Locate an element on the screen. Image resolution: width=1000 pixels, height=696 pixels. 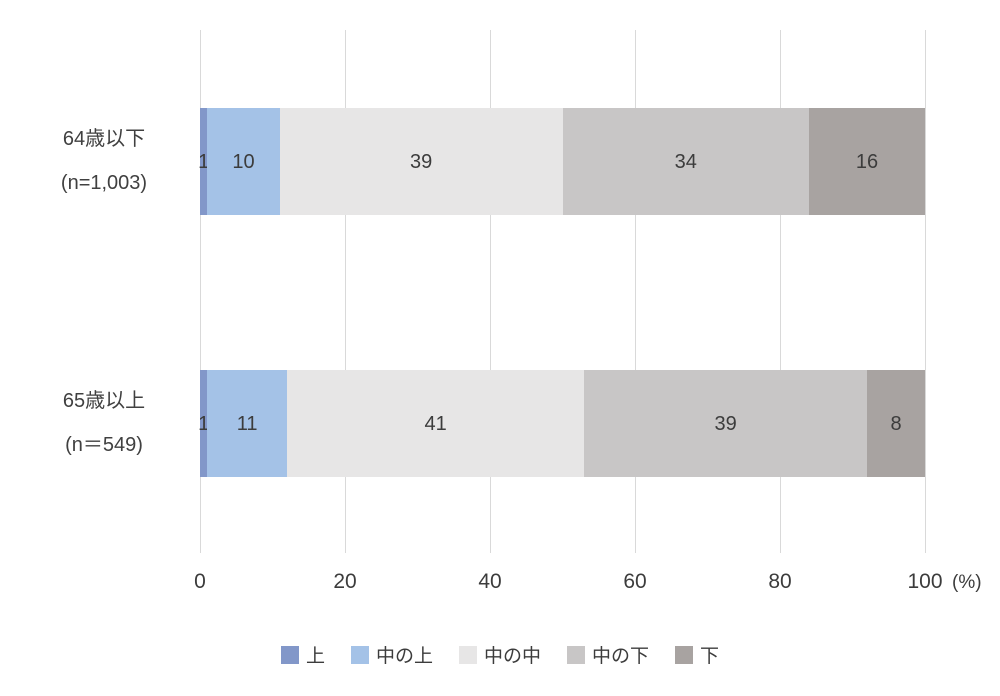
data-label: 34 is located at coordinates (685, 161).